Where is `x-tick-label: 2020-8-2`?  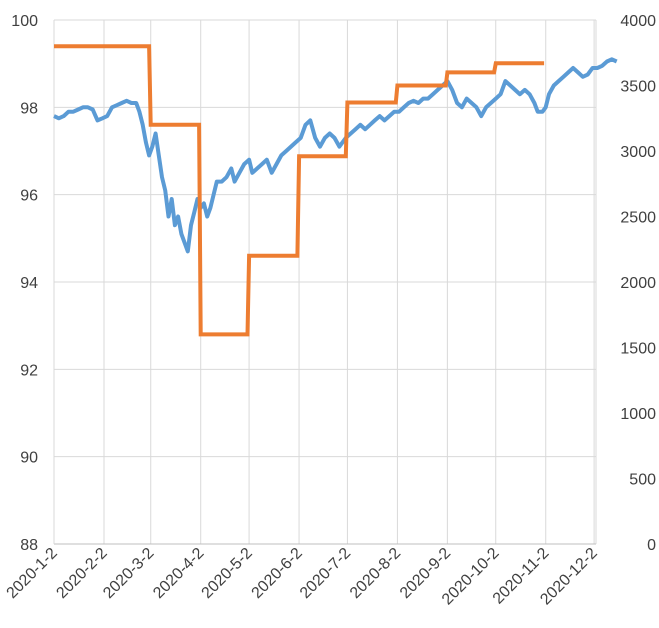 x-tick-label: 2020-8-2 is located at coordinates (375, 573).